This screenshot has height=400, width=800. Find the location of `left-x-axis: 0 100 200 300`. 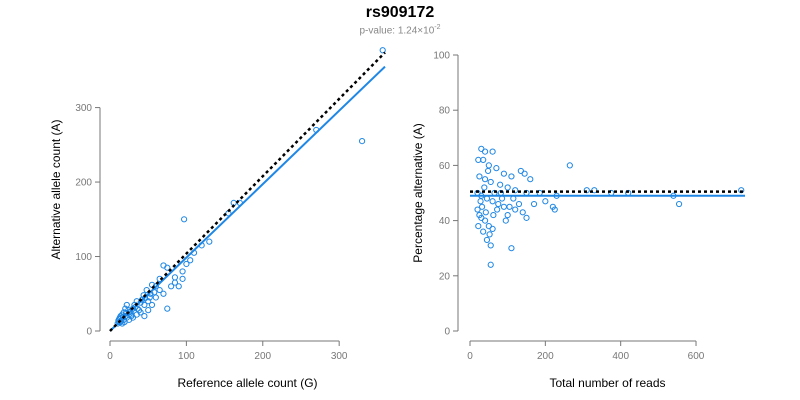

left-x-axis: 0 100 200 300 is located at coordinates (227, 351).